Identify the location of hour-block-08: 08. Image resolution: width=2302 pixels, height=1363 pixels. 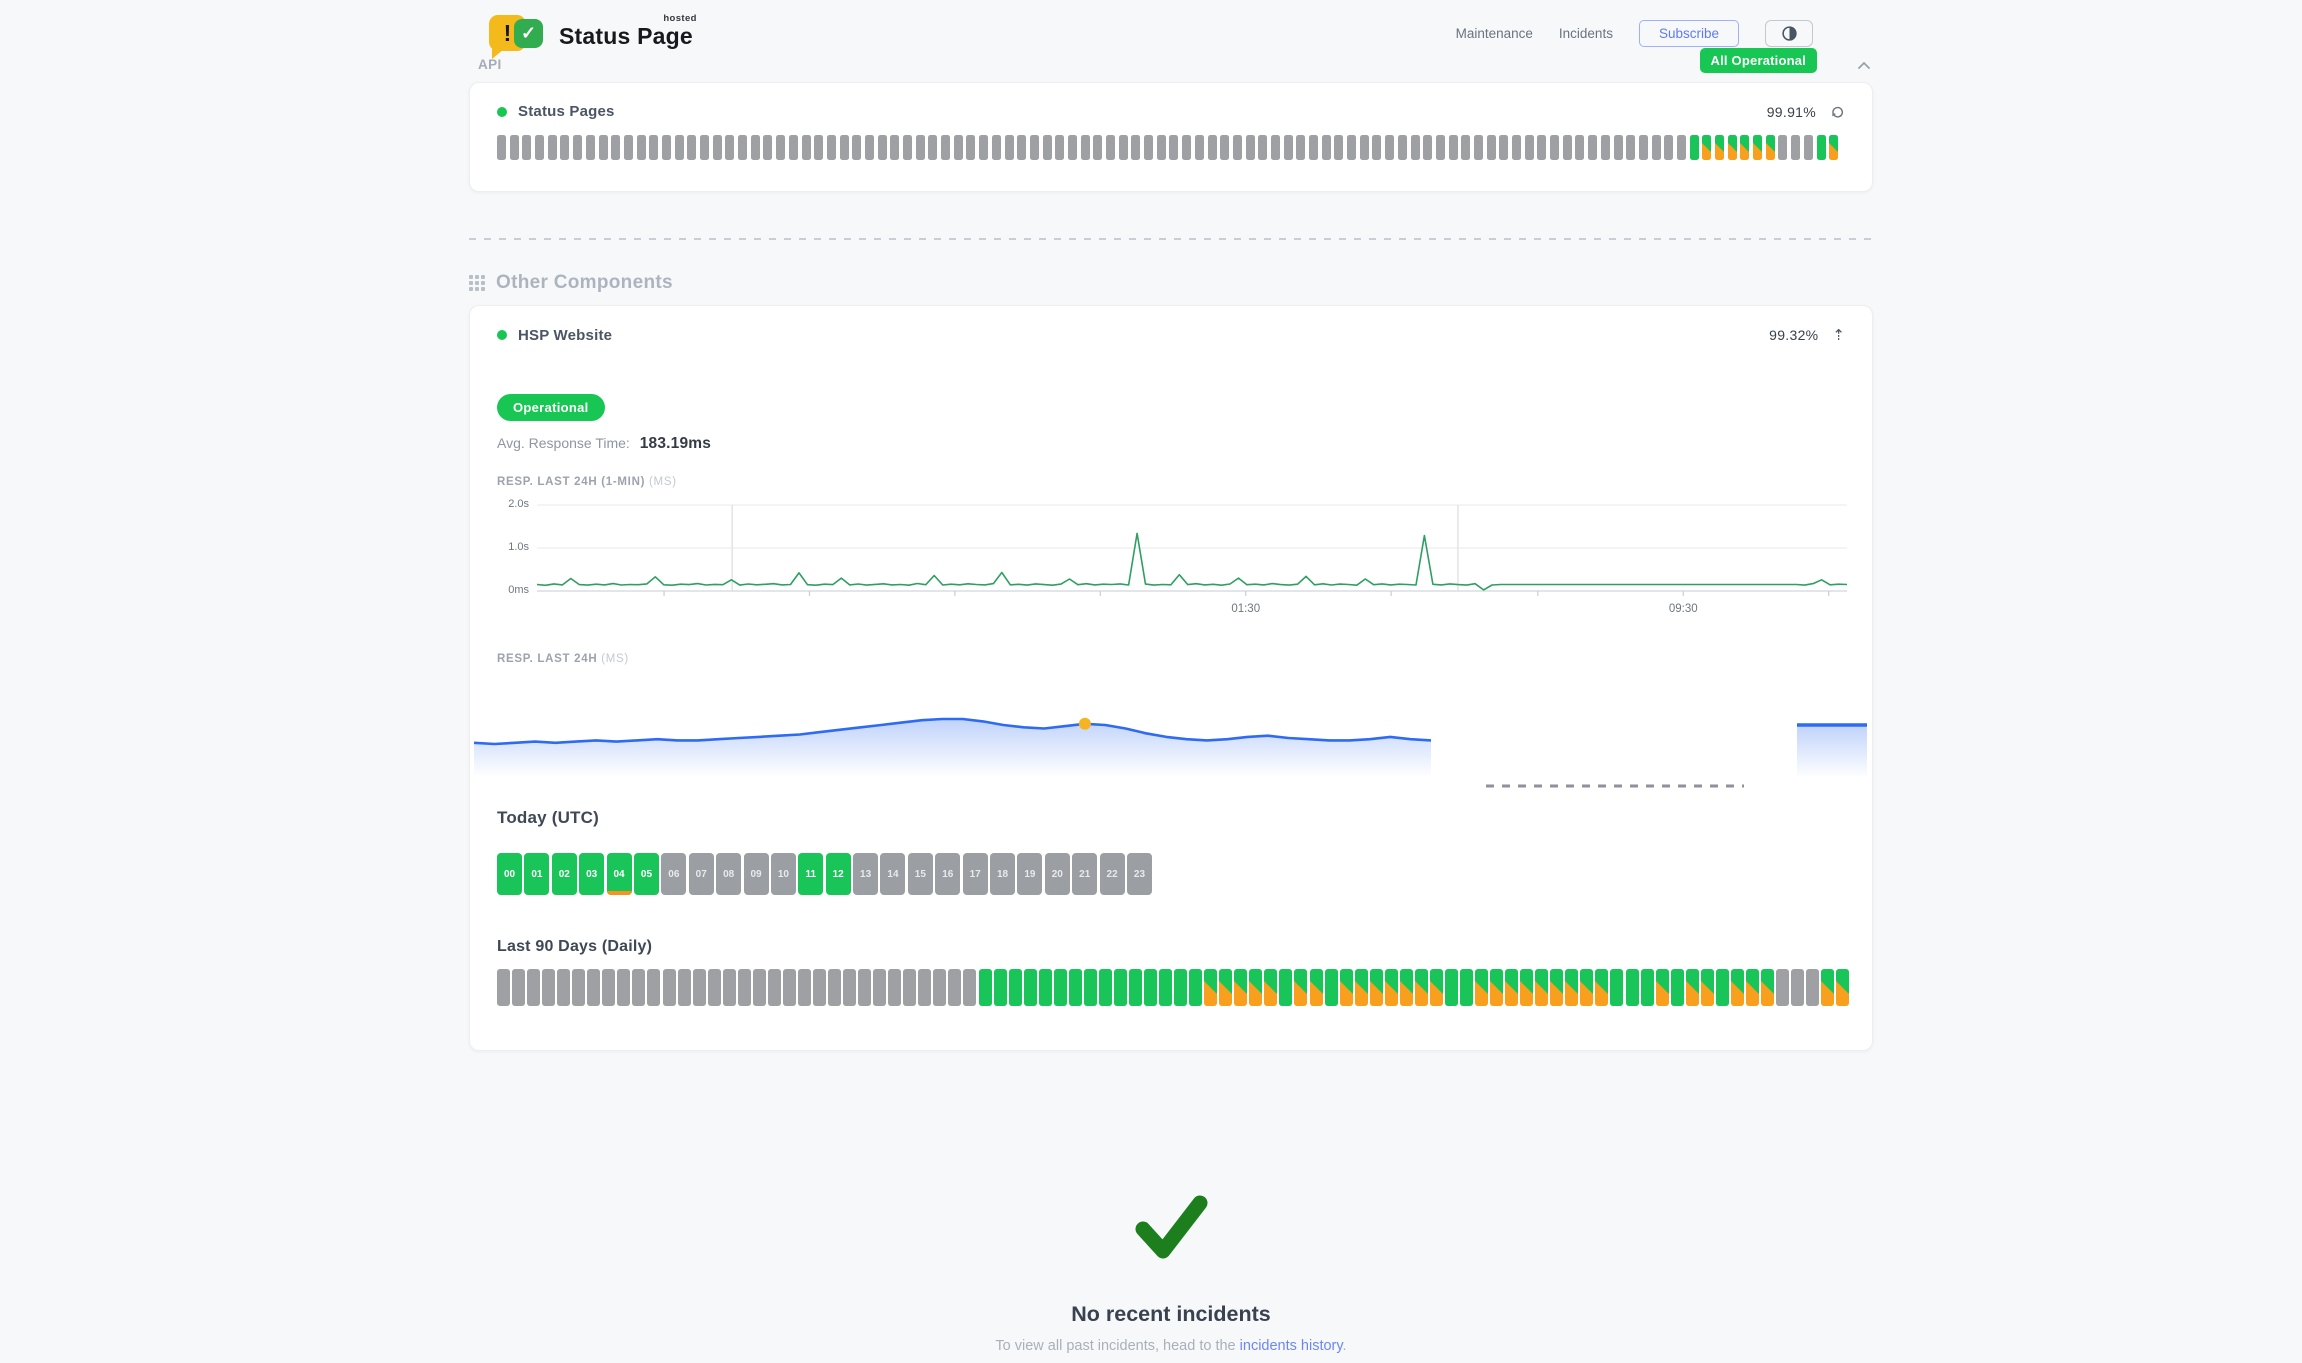
(729, 874).